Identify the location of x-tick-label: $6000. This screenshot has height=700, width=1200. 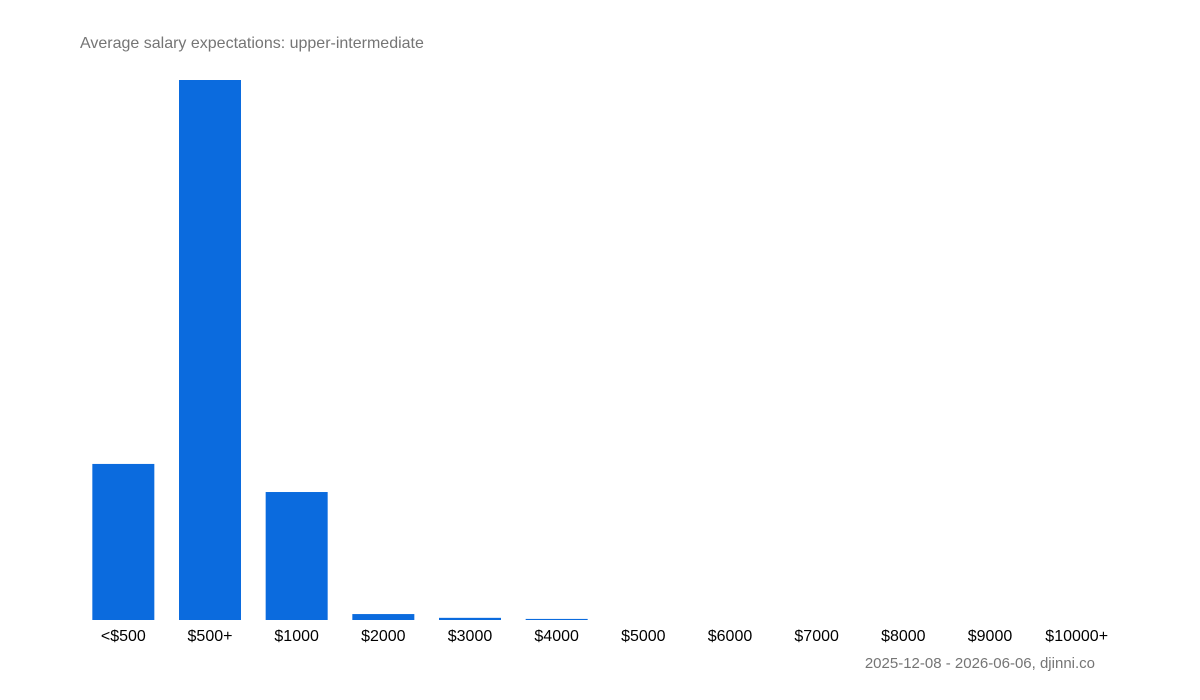
(730, 636).